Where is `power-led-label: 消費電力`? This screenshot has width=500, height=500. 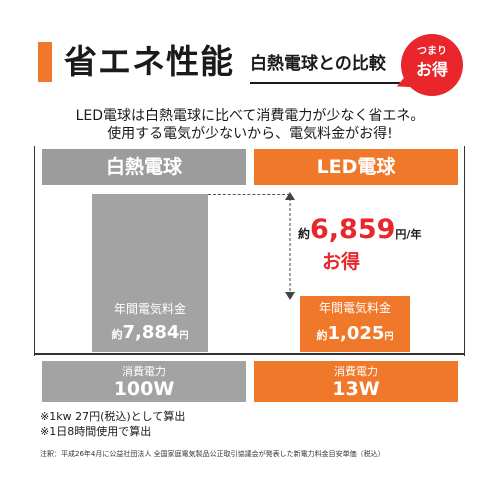
power-led-label: 消費電力 is located at coordinates (356, 371).